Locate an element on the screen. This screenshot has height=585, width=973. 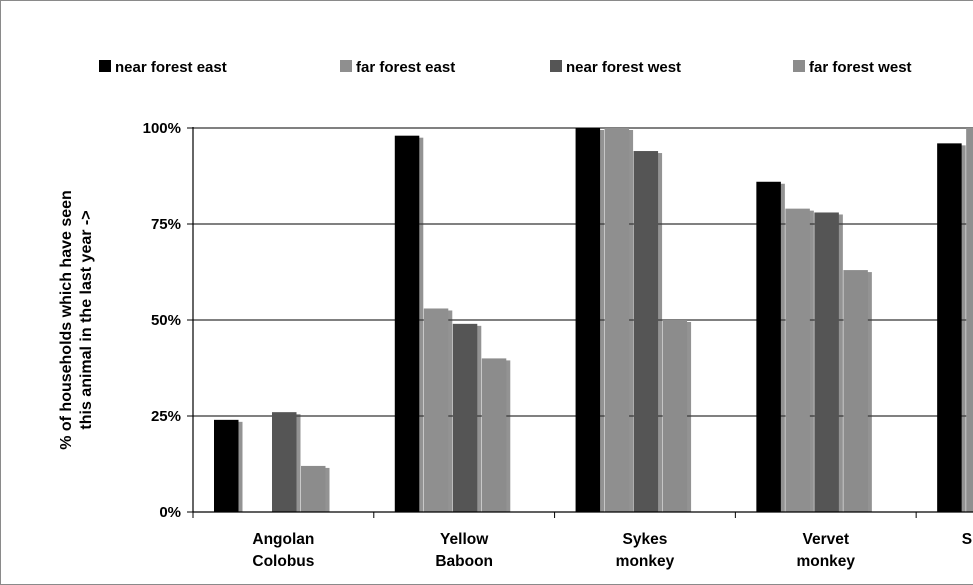
y-tick-labels: 0% 25% 50% 75% 100% is located at coordinates (162, 320).